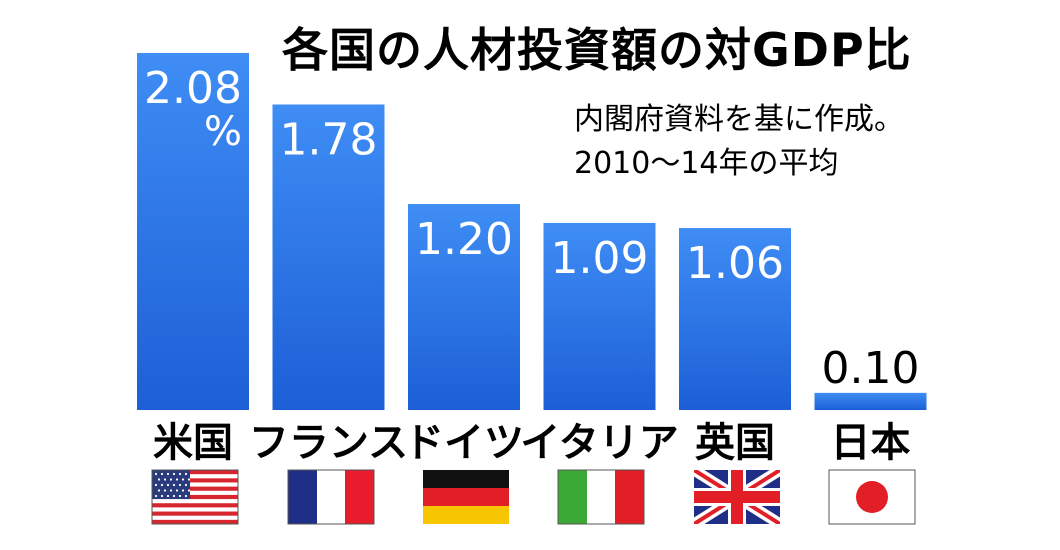 This screenshot has width=1060, height=550. Describe the element at coordinates (464, 443) in the screenshot. I see `category-label-2: ドイツ` at that location.